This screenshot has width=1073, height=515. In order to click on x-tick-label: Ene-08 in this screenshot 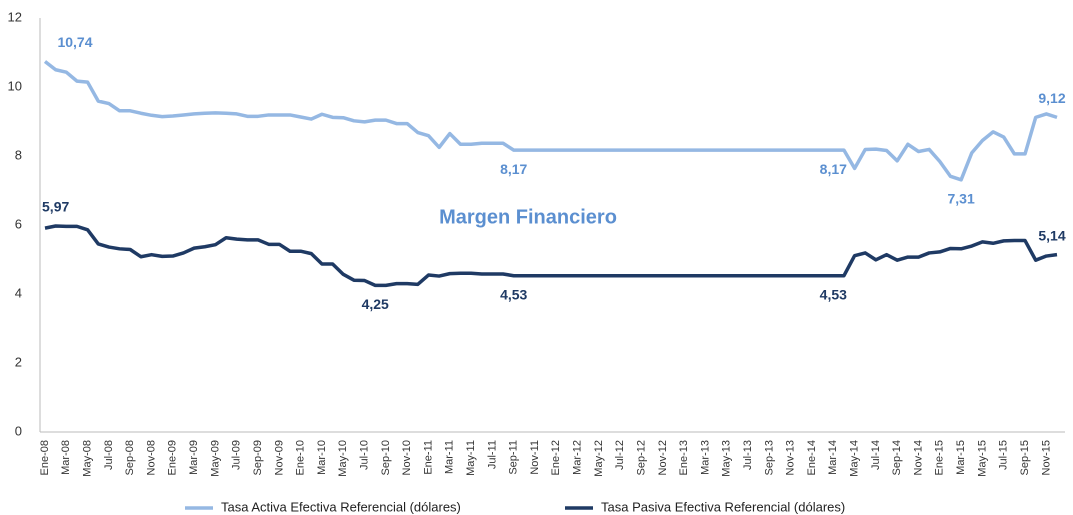, I will do `click(45, 457)`.